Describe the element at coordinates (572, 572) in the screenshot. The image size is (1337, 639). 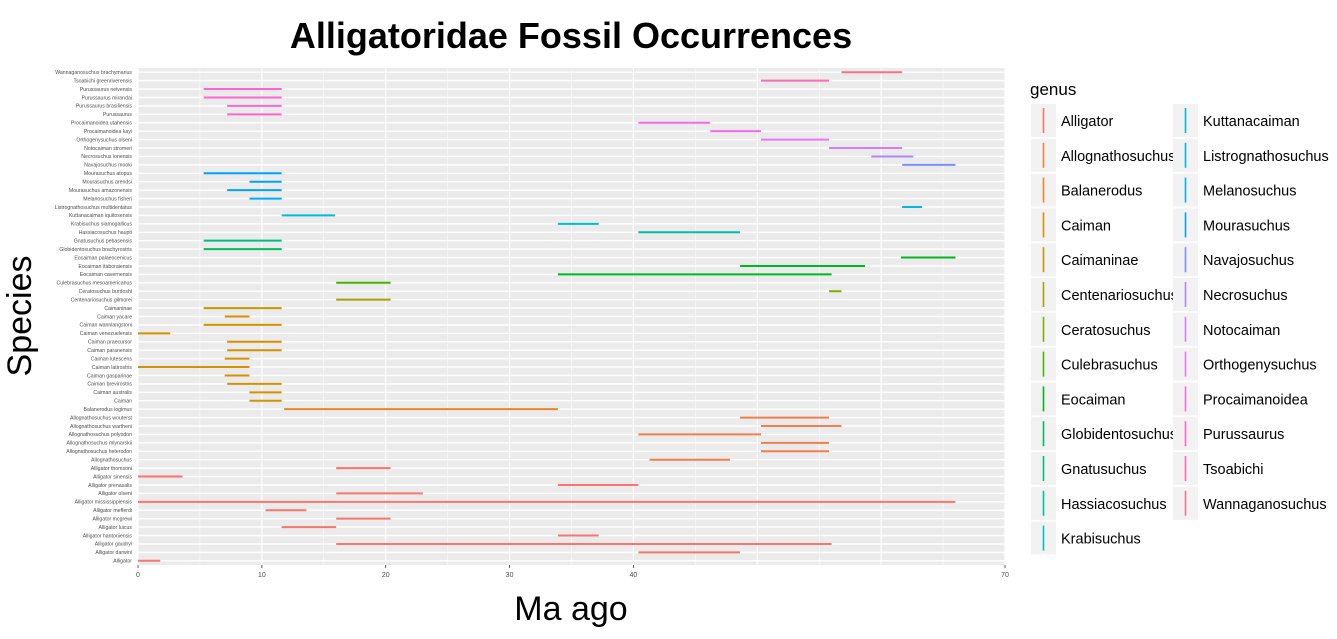
I see `x-axis: 0 10 20 30 40 70` at that location.